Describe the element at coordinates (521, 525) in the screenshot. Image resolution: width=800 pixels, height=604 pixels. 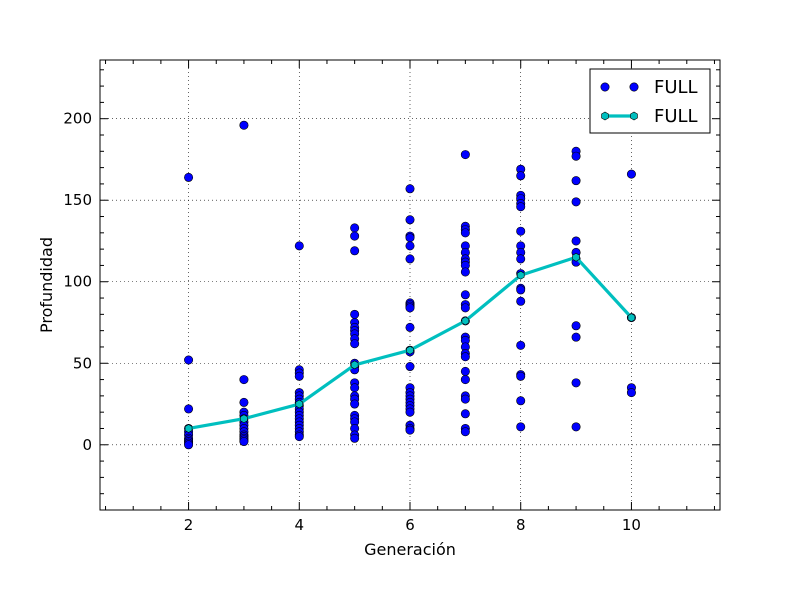
I see `x-tick-label: 8` at that location.